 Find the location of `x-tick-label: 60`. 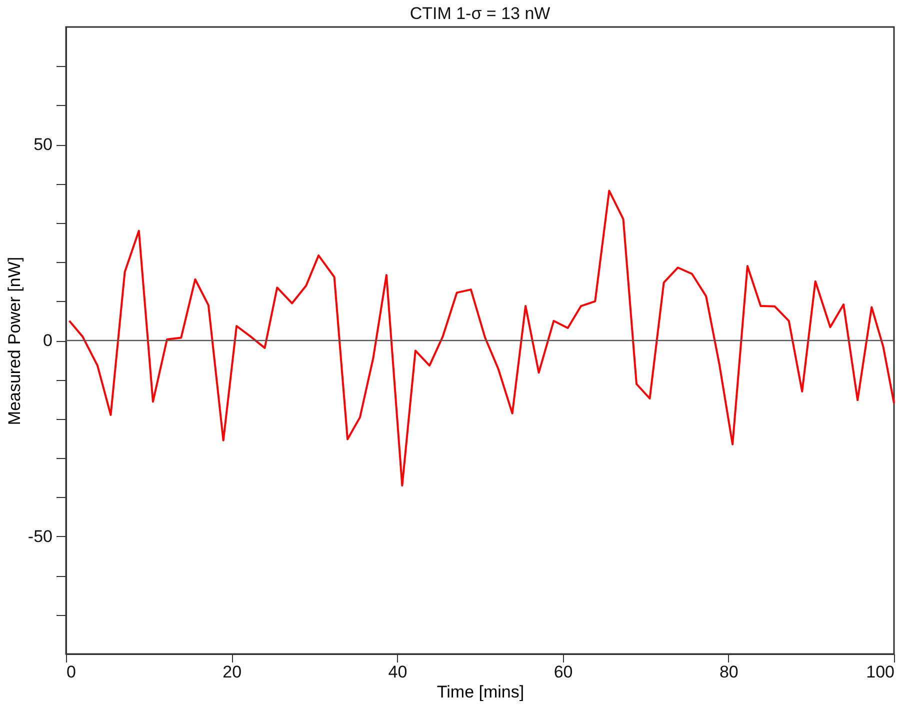

x-tick-label: 60 is located at coordinates (563, 672).